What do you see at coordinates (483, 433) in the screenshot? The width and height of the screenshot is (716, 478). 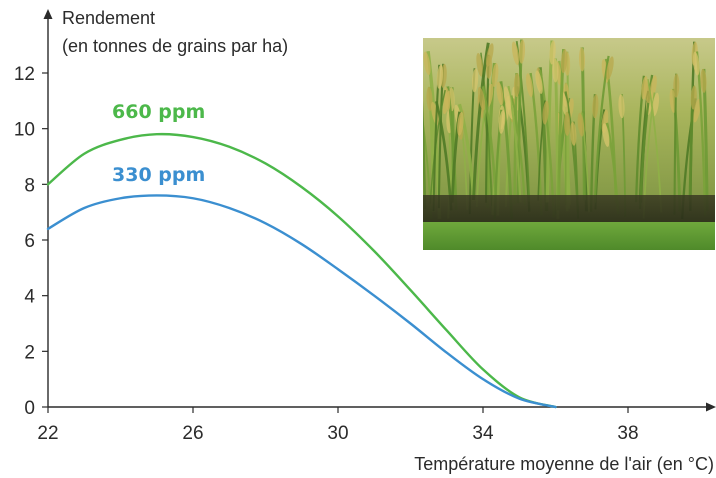 I see `x-tick-label: 34` at bounding box center [483, 433].